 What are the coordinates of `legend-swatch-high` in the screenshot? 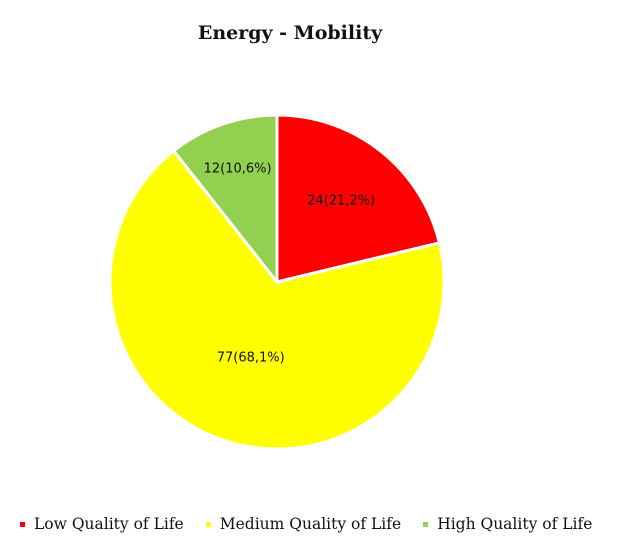 It's located at (426, 524).